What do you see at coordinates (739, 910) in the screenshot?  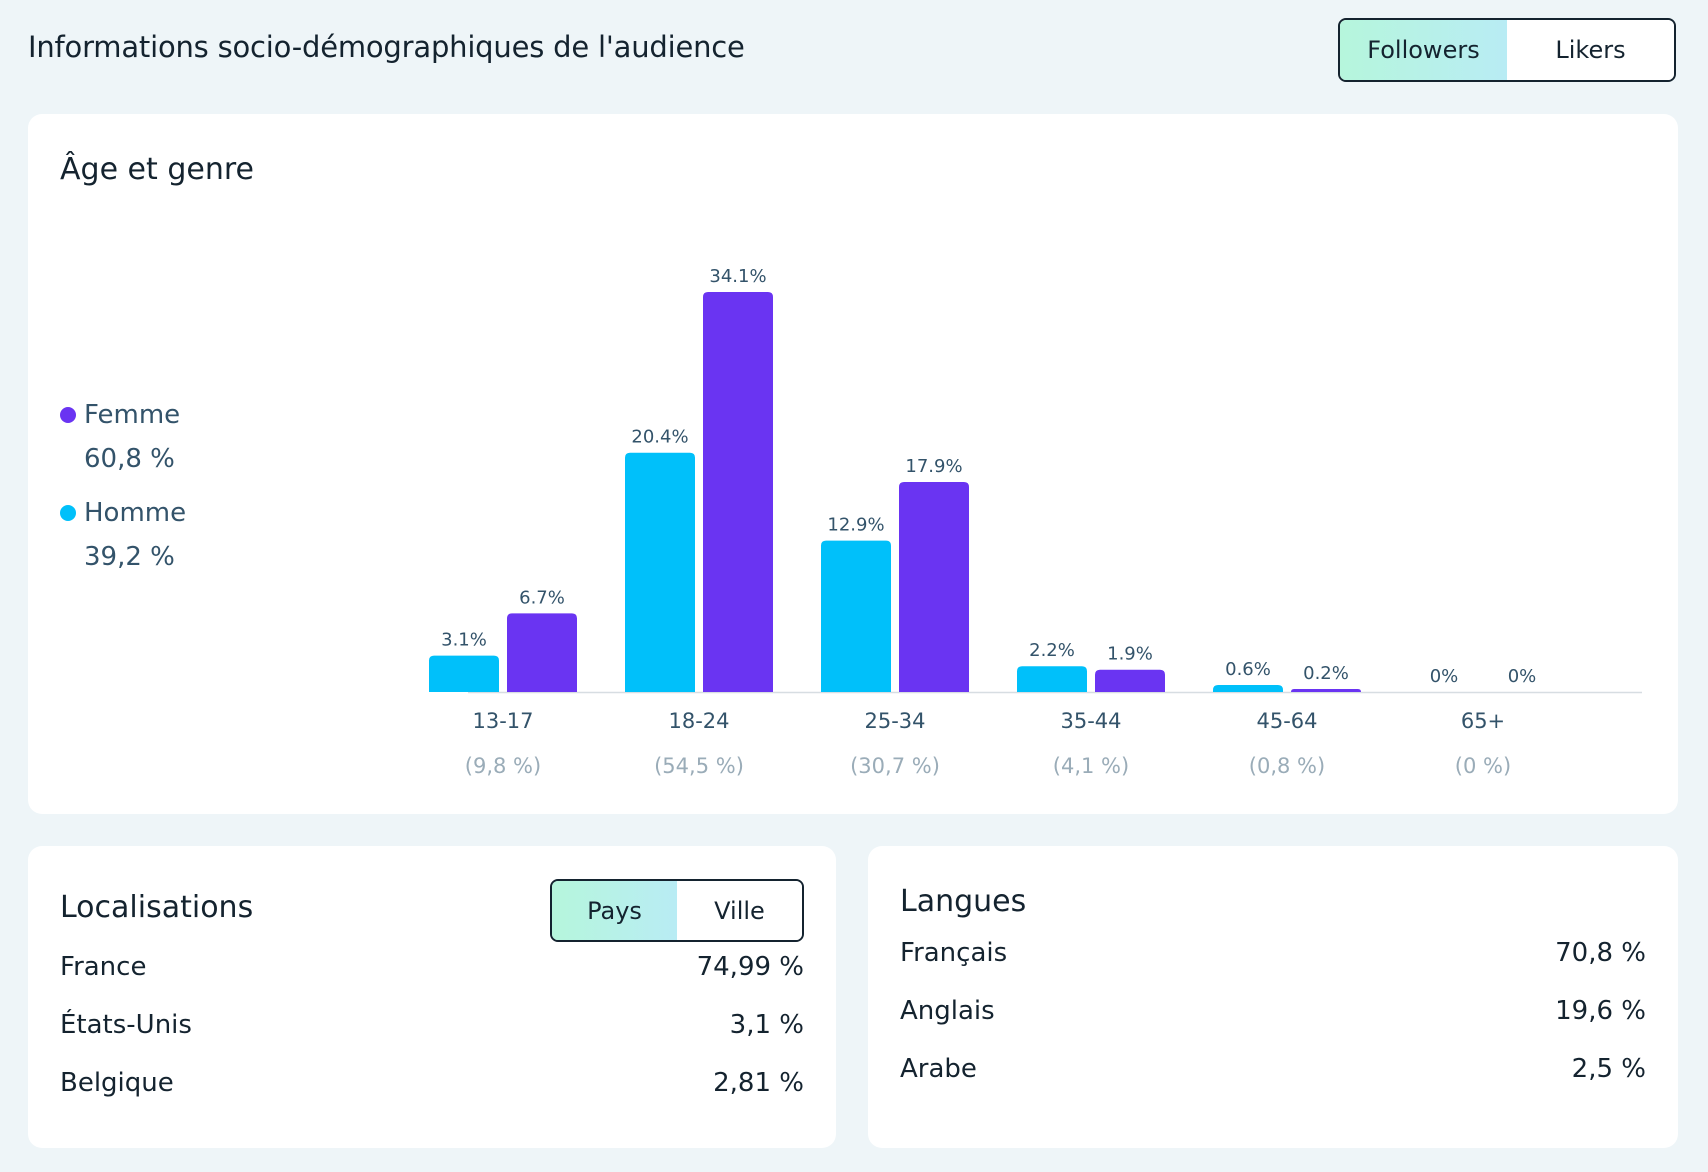 I see `ville-tab: Ville` at bounding box center [739, 910].